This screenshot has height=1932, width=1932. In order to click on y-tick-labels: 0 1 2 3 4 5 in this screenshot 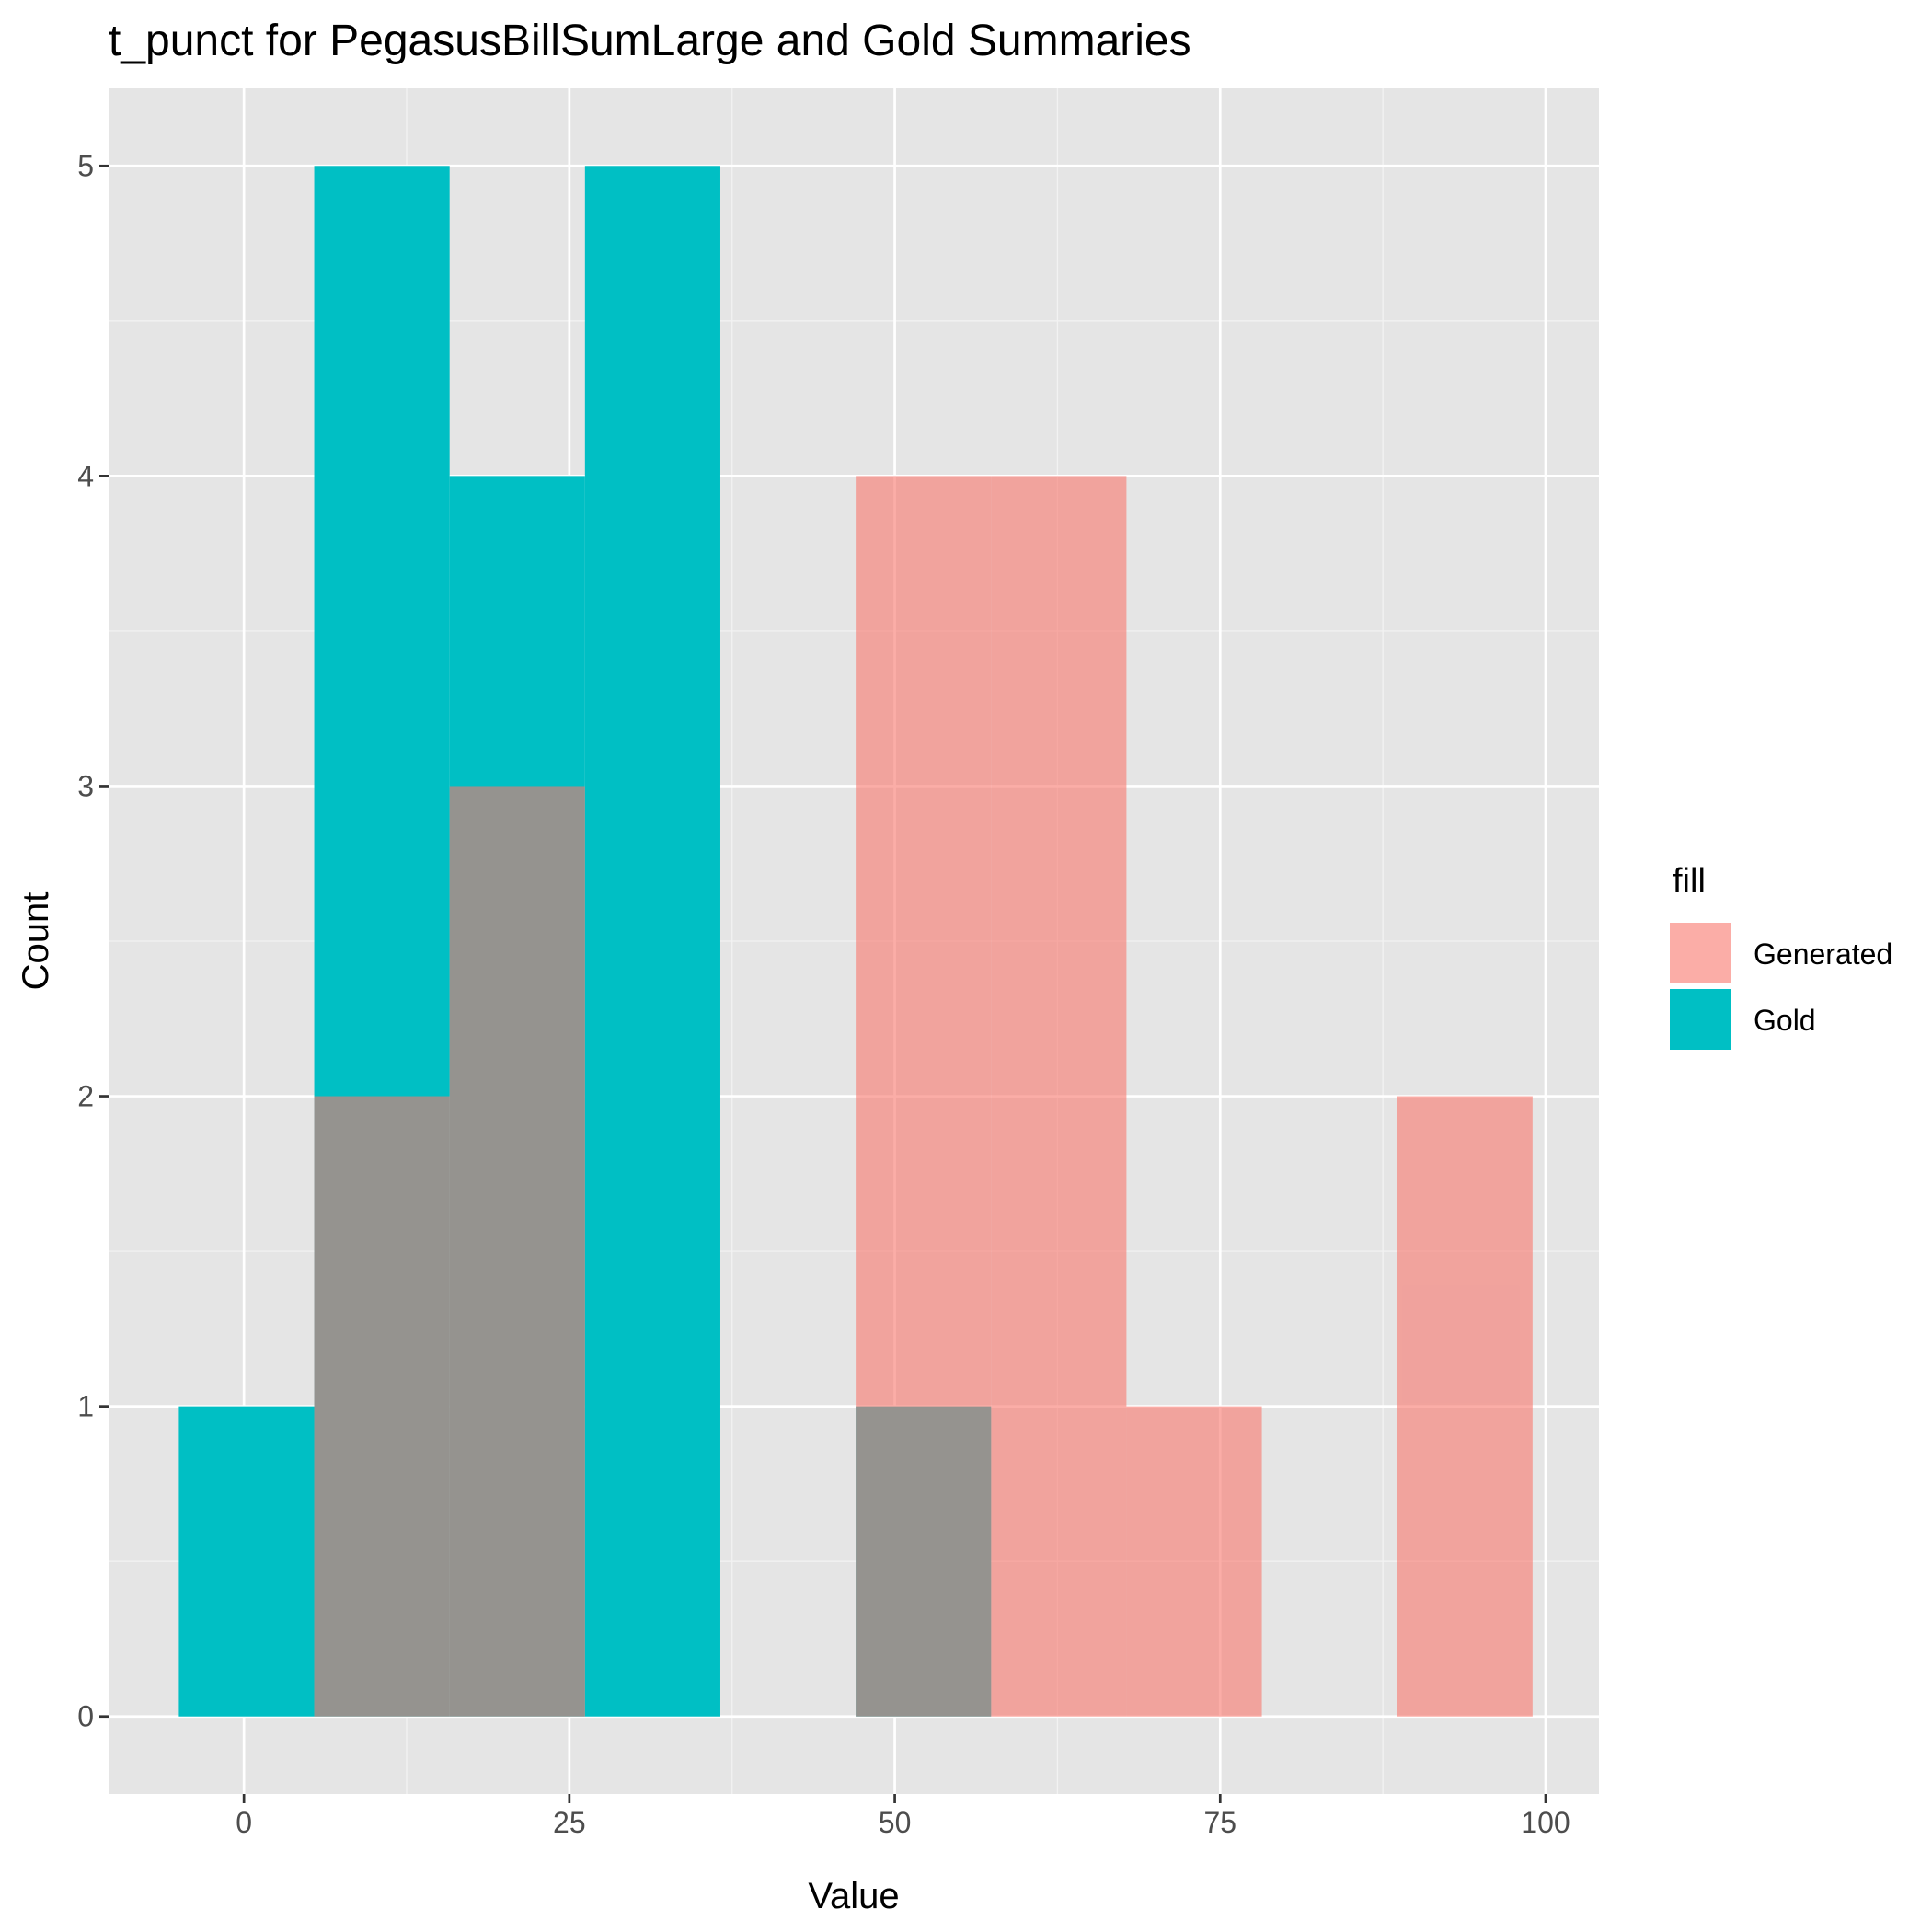, I will do `click(85, 940)`.